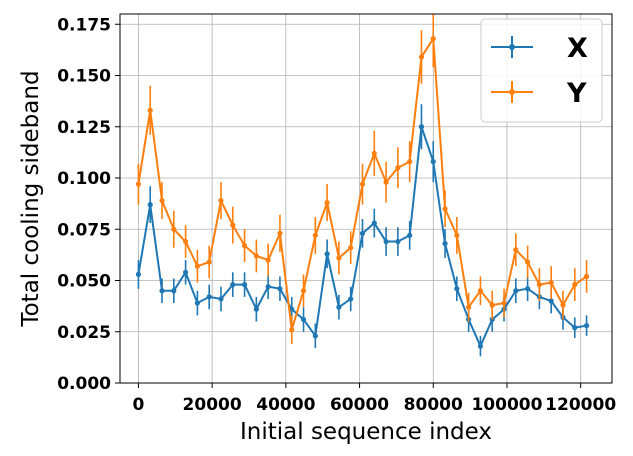 The width and height of the screenshot is (633, 456). I want to click on legend-label: Y, so click(576, 93).